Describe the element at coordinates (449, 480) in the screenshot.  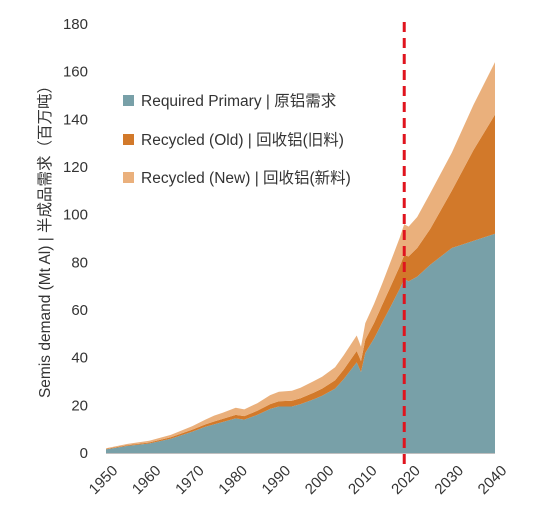
I see `x-tick-label: 2030` at that location.